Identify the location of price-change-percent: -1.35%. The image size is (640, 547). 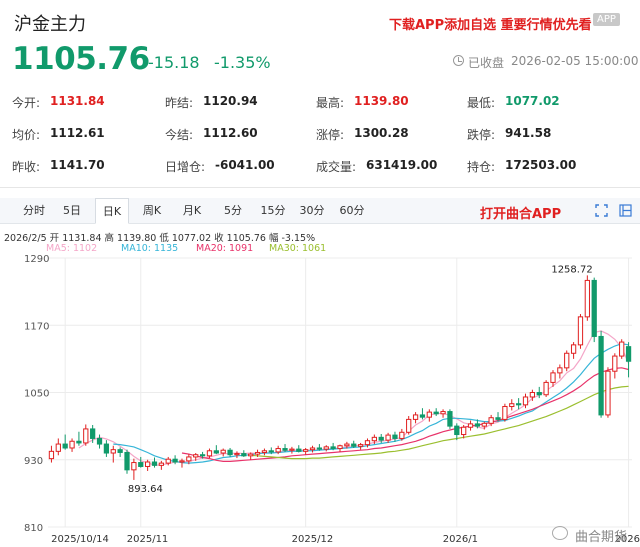
(242, 62).